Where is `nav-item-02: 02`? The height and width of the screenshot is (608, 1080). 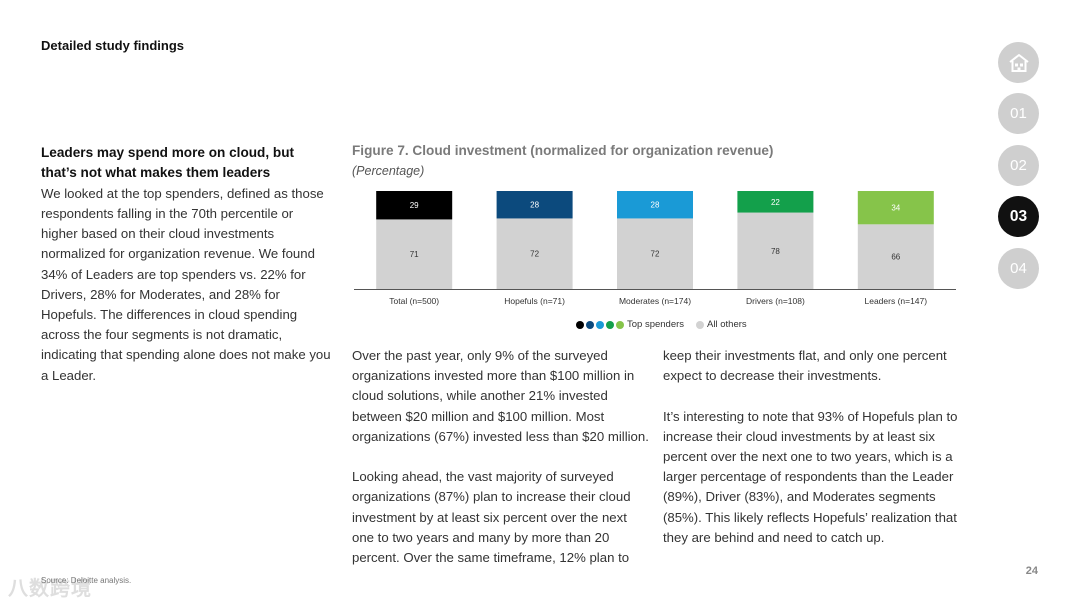
nav-item-02: 02 is located at coordinates (1018, 165).